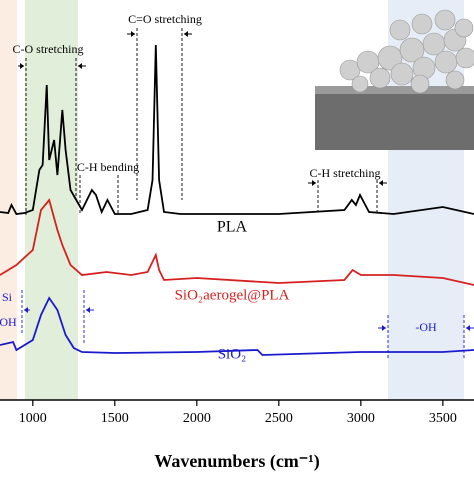 This screenshot has height=479, width=474. Describe the element at coordinates (48, 49) in the screenshot. I see `annotation: C-O stretching` at that location.